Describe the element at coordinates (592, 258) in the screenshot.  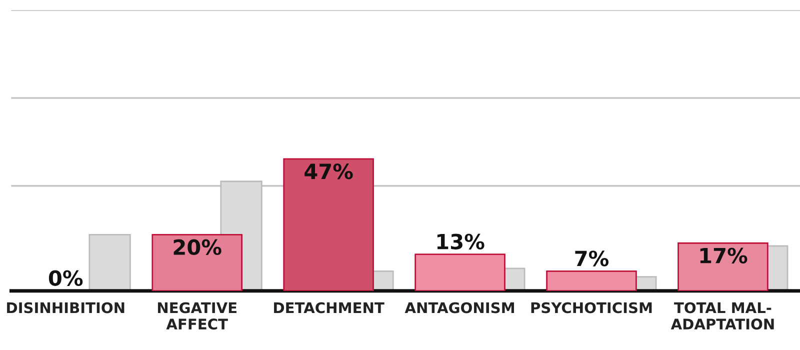
I see `data-label: 7%` at that location.